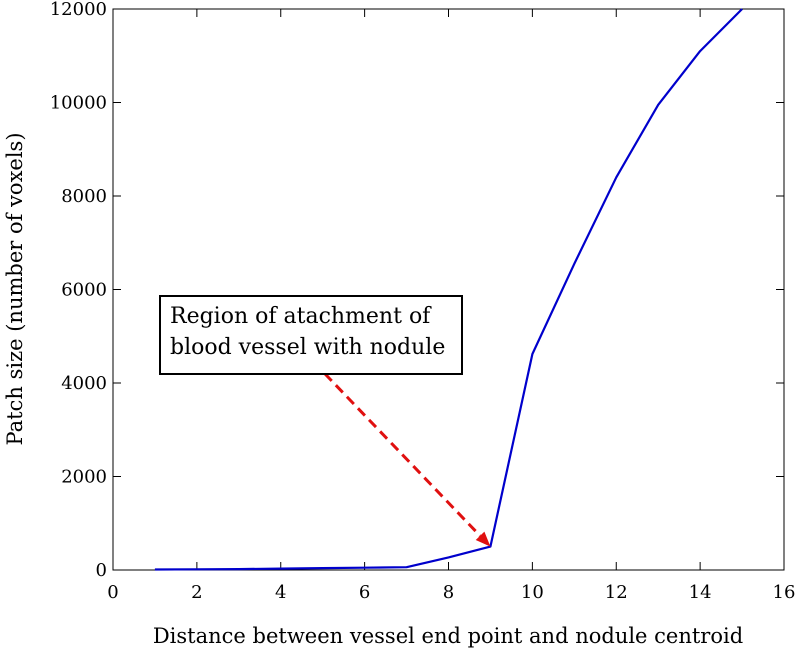 The image size is (799, 651). Describe the element at coordinates (84, 196) in the screenshot. I see `y-tick-label: 8000` at that location.